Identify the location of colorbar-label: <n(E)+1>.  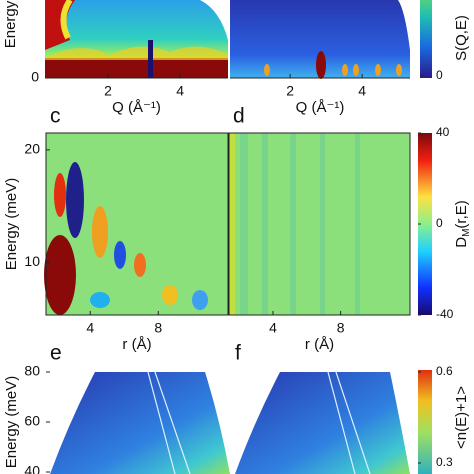
(461, 417).